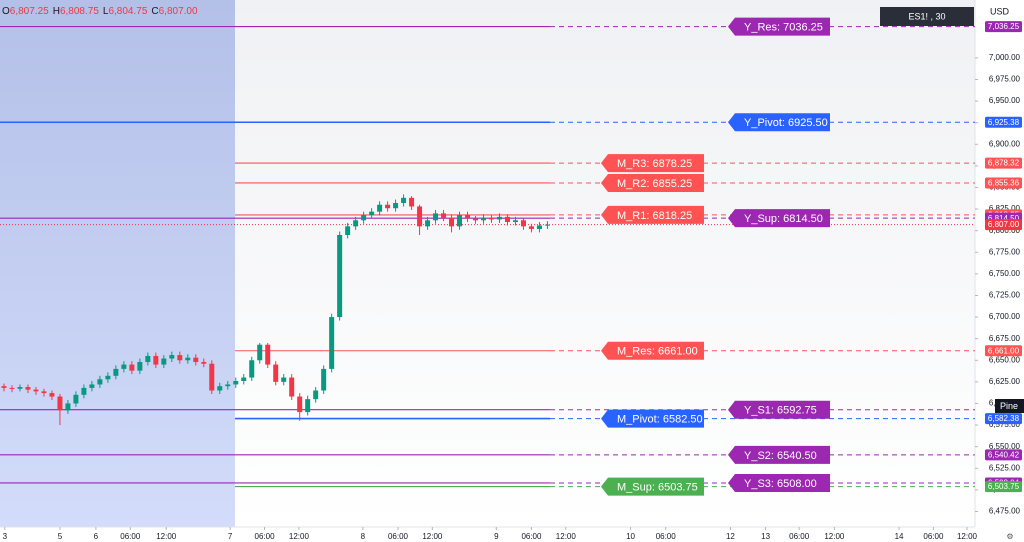  Describe the element at coordinates (657, 488) in the screenshot. I see `level-label: M_Sup: 6503.75` at that location.